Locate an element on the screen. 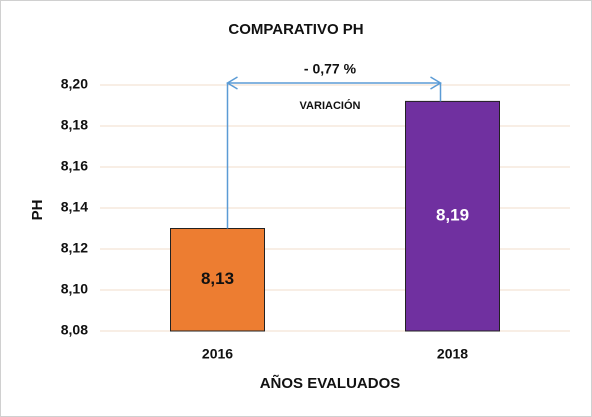 Image resolution: width=592 pixels, height=417 pixels. value-label: 8,13 is located at coordinates (217, 278).